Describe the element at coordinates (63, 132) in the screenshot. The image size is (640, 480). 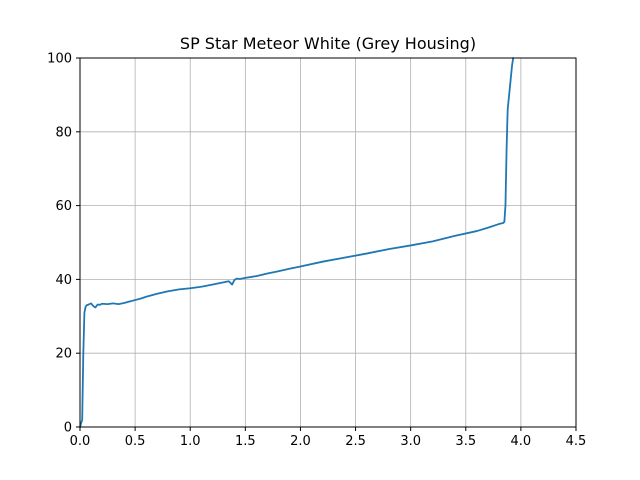
I see `y-tick-label: 80` at that location.